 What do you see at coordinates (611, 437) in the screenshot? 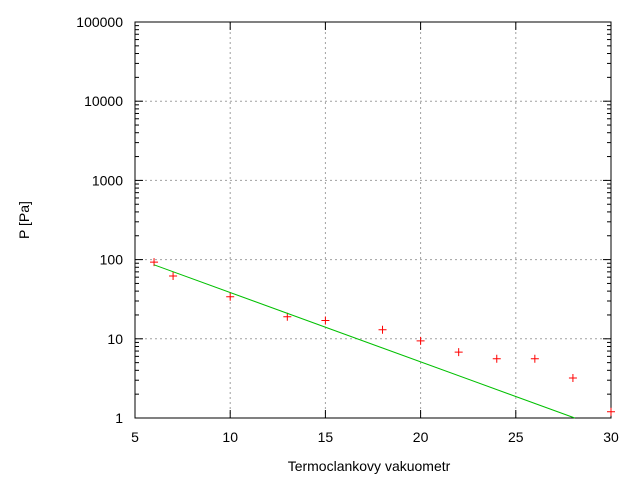
I see `x-tick-label: 30` at bounding box center [611, 437].